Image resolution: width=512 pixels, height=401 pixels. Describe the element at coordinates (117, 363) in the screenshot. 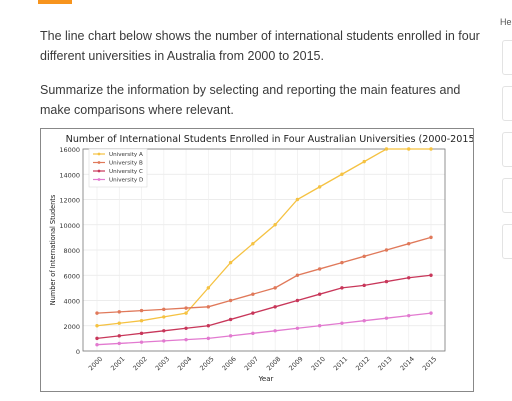

I see `x-tick-label: 2001` at that location.